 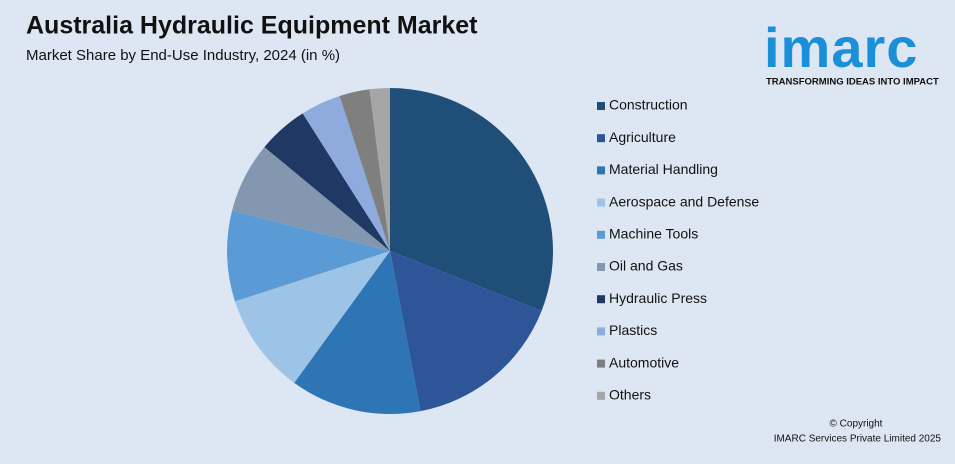 I want to click on legend-label: Oil and Gas, so click(x=646, y=266).